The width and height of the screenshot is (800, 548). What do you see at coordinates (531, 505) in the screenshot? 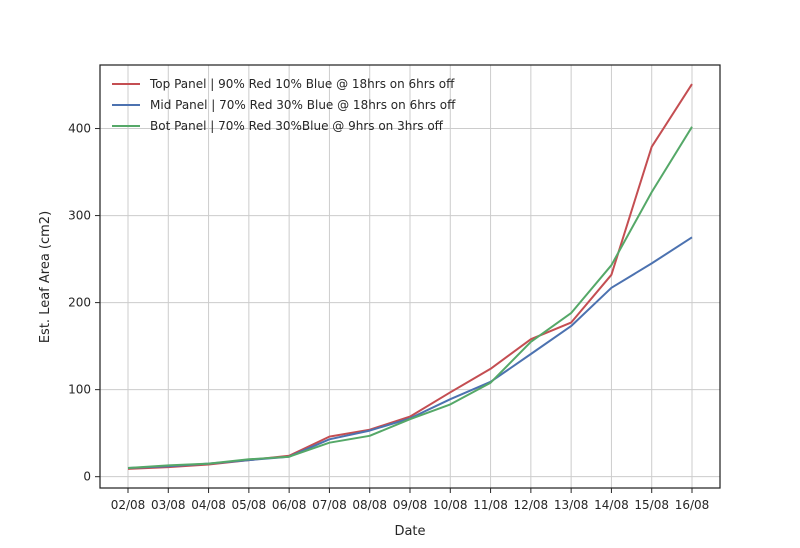
I see `x-tick-label: 12/08` at bounding box center [531, 505].